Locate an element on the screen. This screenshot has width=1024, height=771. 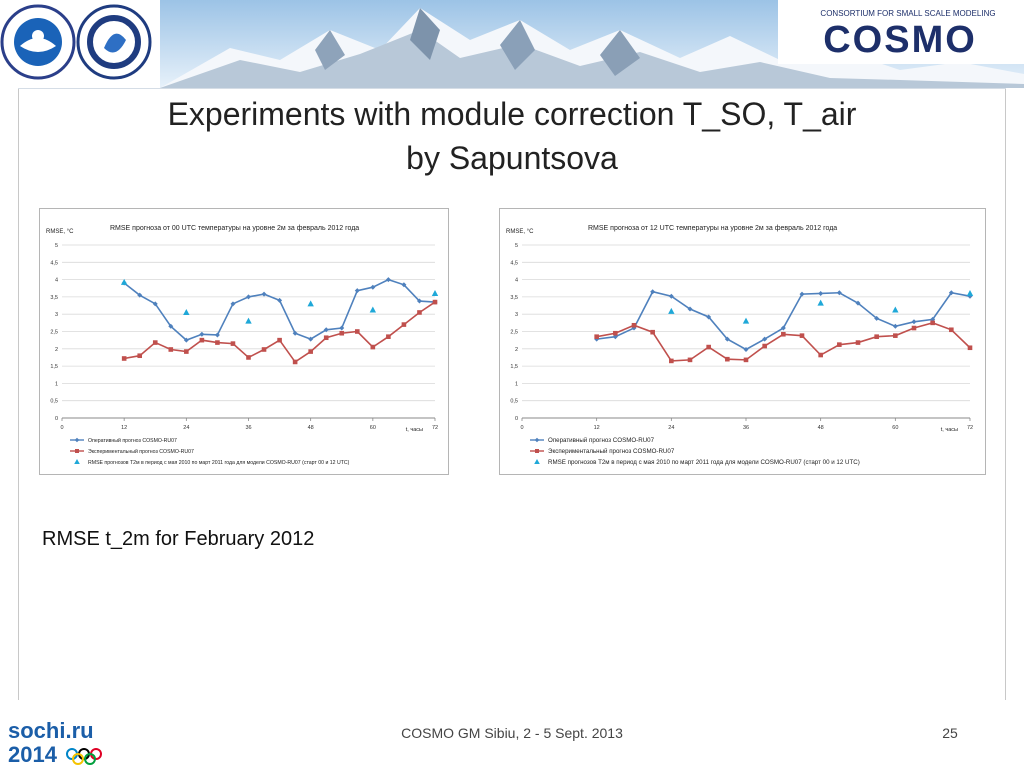
x-axis-label: t, часы is located at coordinates (414, 430).